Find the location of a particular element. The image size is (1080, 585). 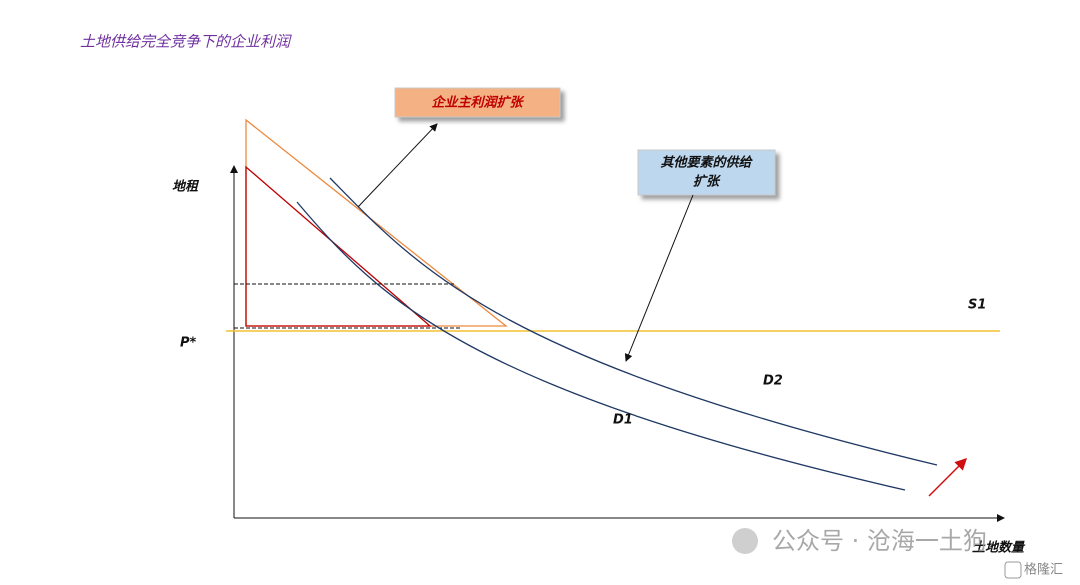

supply-label: S1 is located at coordinates (977, 305).